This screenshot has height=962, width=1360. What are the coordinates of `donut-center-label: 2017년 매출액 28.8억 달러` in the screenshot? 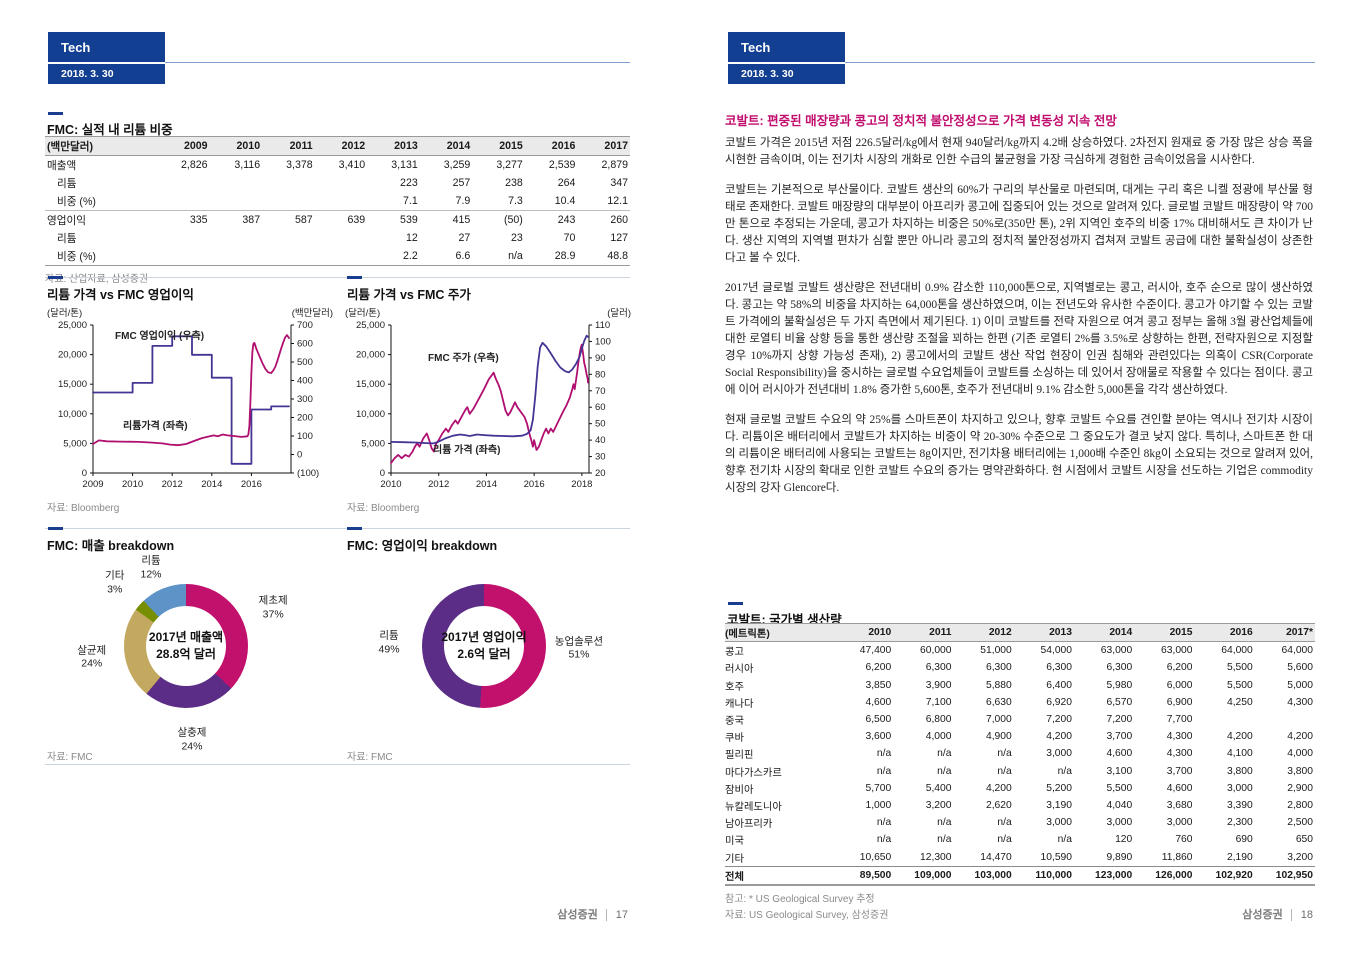 It's located at (186, 645).